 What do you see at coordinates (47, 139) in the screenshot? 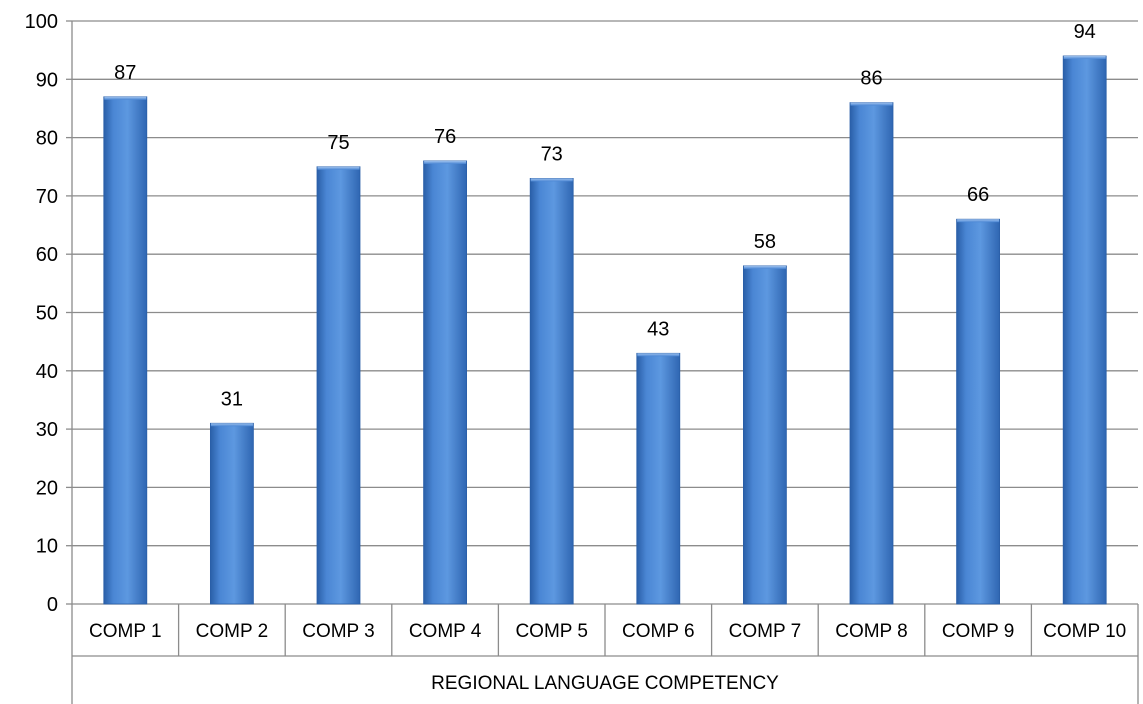
I see `y-tick-label: 80` at bounding box center [47, 139].